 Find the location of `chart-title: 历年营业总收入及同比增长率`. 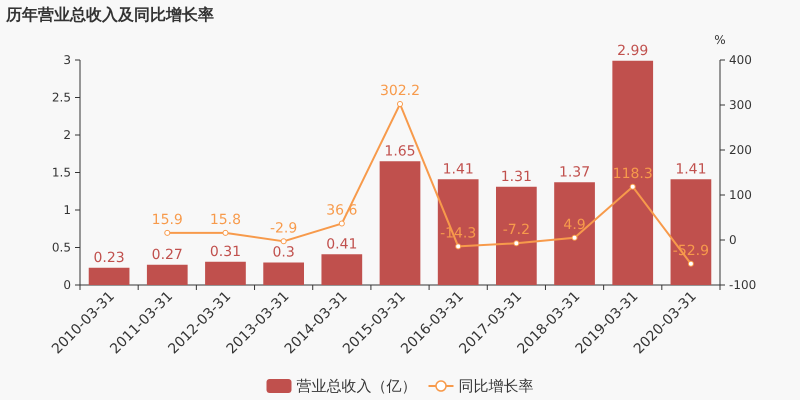

chart-title: 历年营业总收入及同比增长率 is located at coordinates (109, 14).